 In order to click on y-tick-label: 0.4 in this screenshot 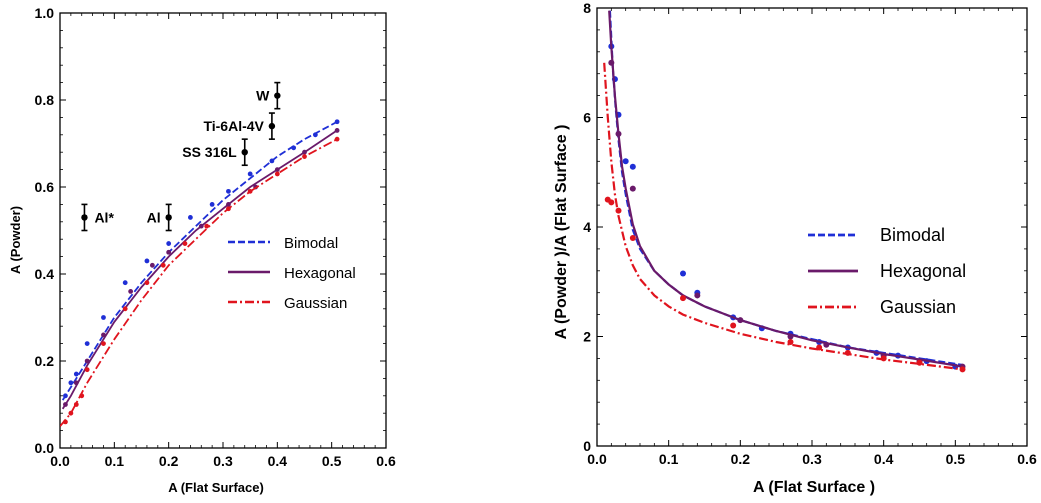, I will do `click(45, 274)`.